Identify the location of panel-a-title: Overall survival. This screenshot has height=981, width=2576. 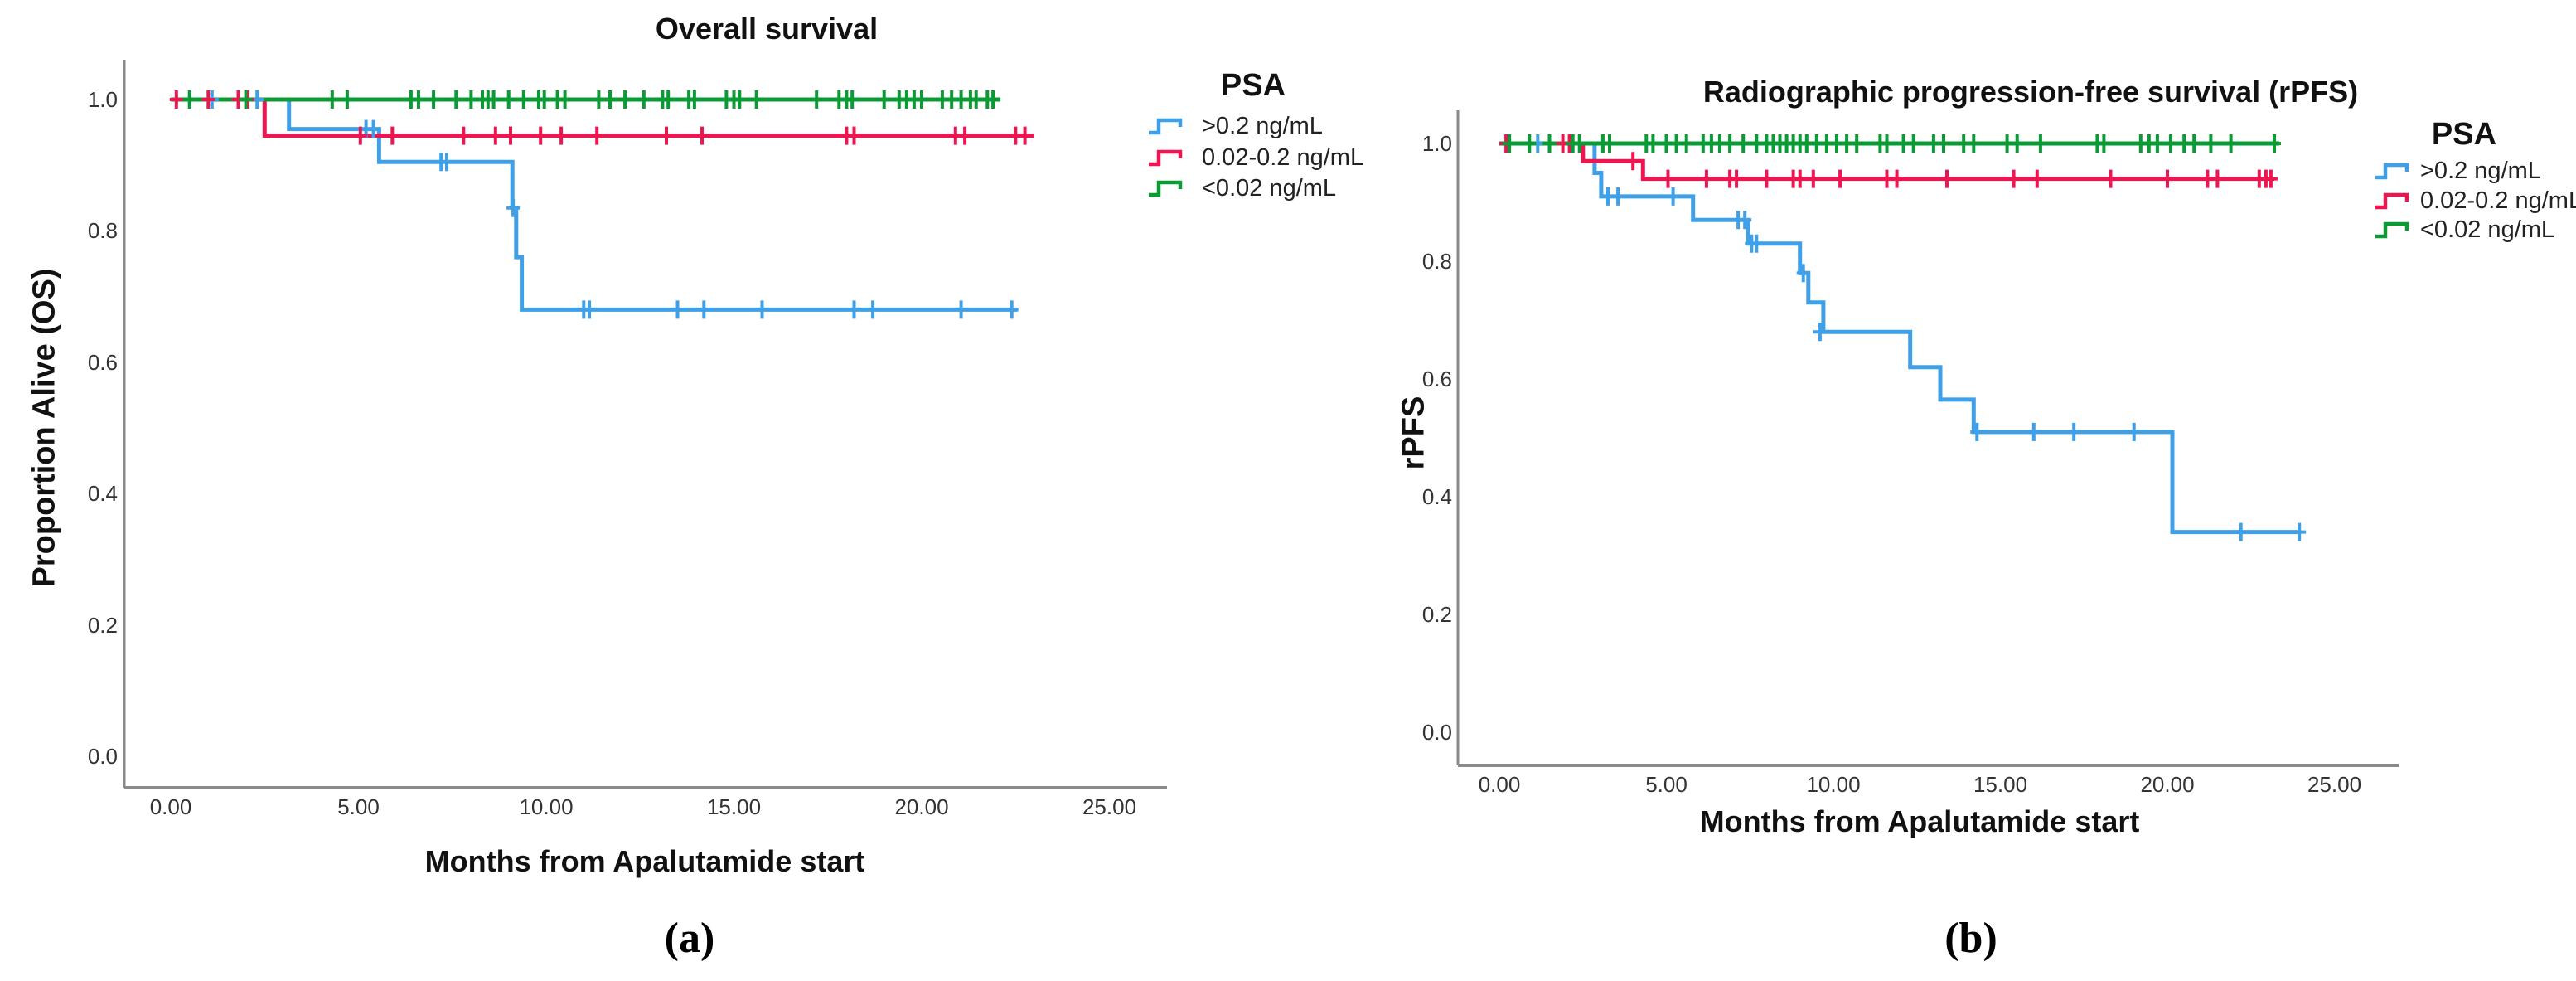
(767, 29).